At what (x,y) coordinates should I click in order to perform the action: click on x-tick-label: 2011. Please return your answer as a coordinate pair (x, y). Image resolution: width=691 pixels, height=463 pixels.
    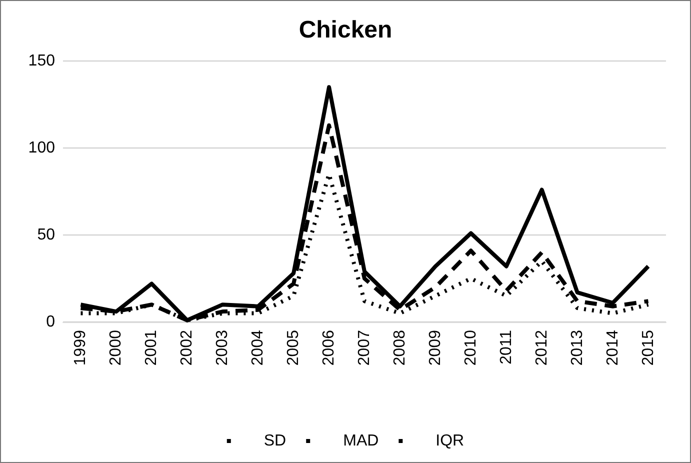
    Looking at the image, I should click on (506, 347).